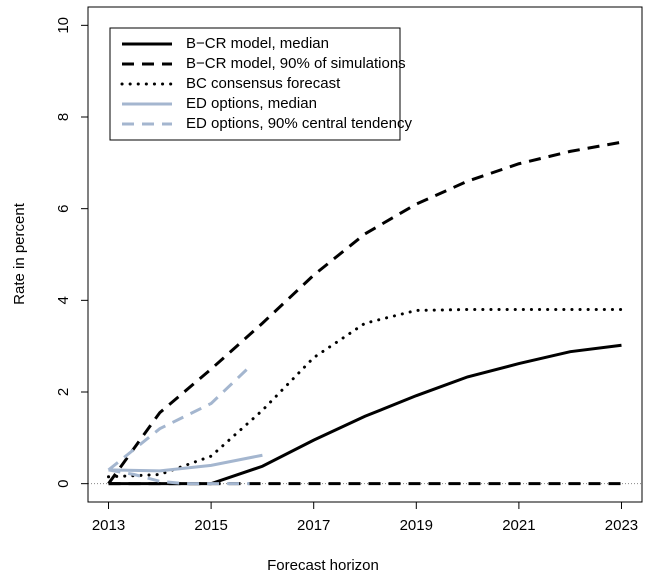 This screenshot has width=646, height=579. I want to click on legend-label: BC consensus forecast, so click(263, 83).